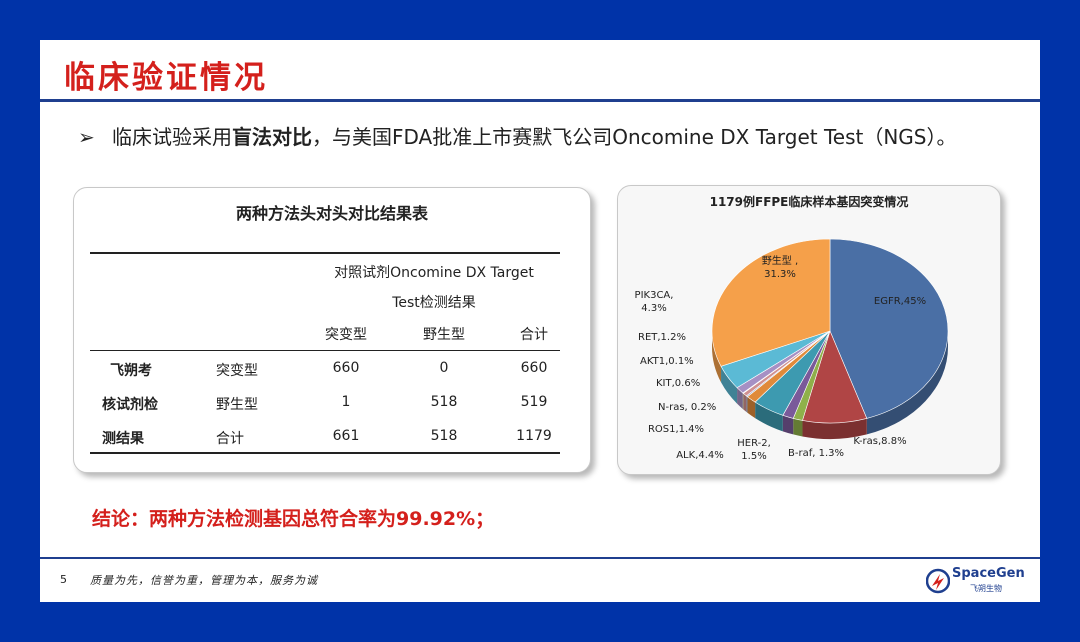 The image size is (1080, 642). Describe the element at coordinates (434, 273) in the screenshot. I see `table-group-header-line1: 对照试剂Oncomine DX Target` at that location.